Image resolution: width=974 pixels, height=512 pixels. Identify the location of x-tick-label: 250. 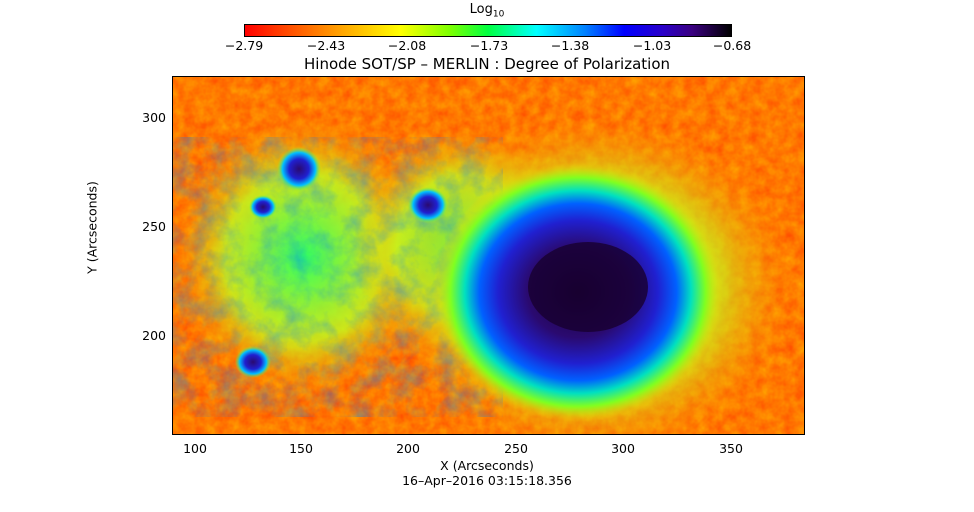
(516, 448).